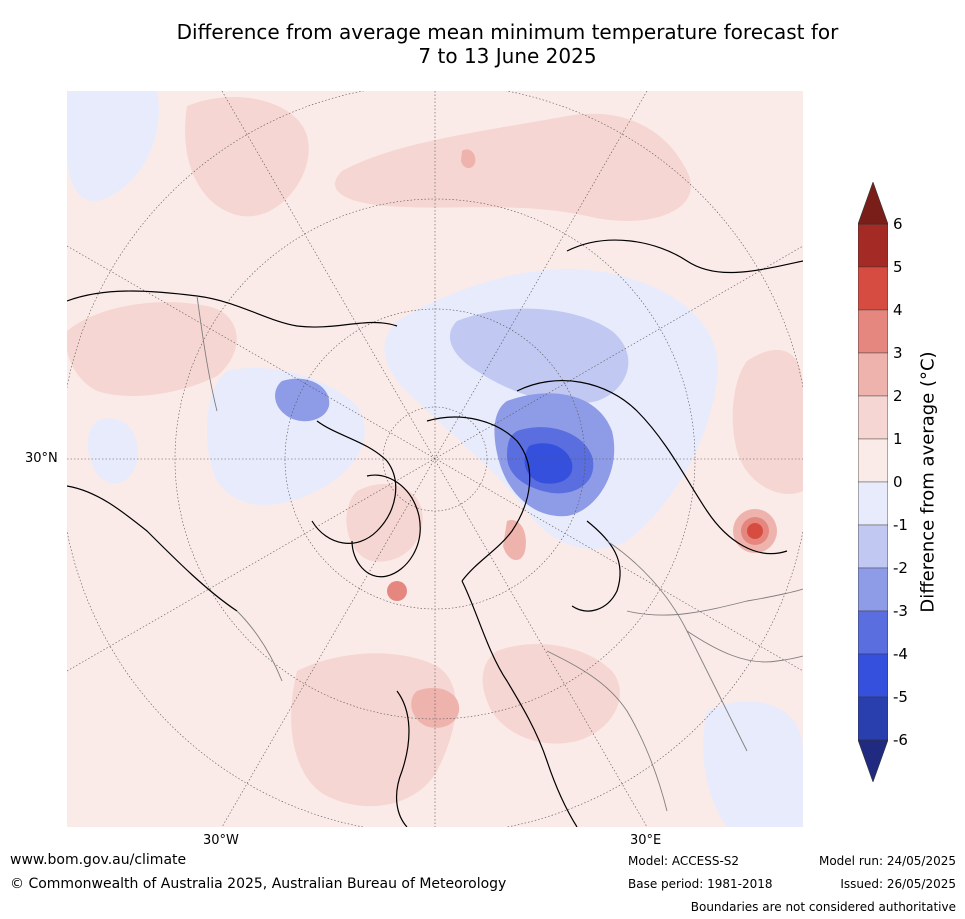 This screenshot has width=965, height=919. What do you see at coordinates (887, 861) in the screenshot?
I see `footer-model-run: Model run: 24/05/2025` at bounding box center [887, 861].